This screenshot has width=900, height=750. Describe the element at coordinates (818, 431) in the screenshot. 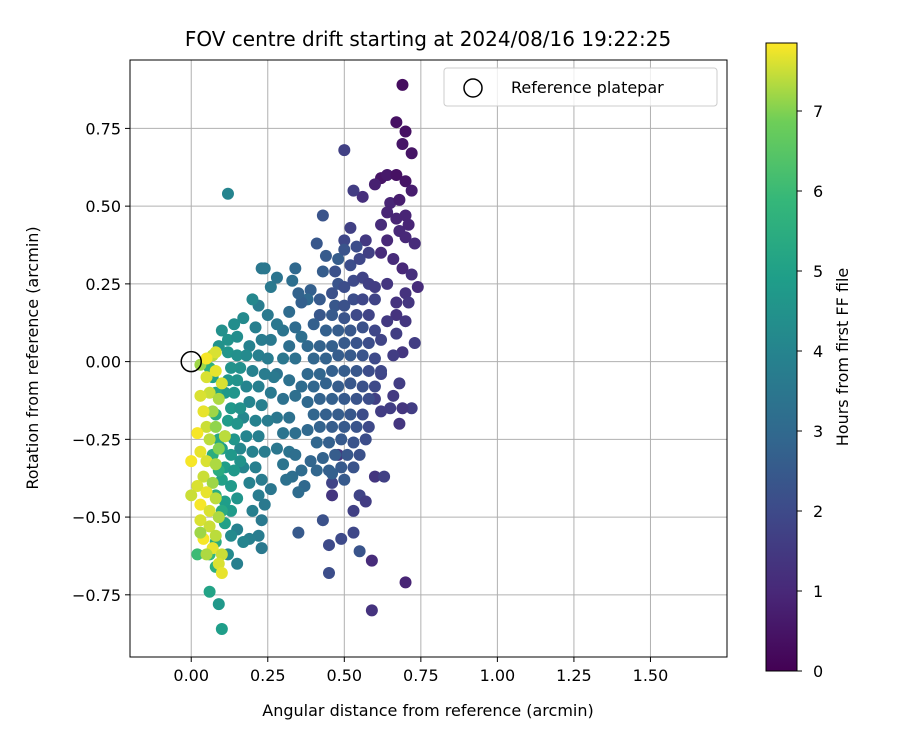

I see `colorbar-tick-label: 3` at that location.